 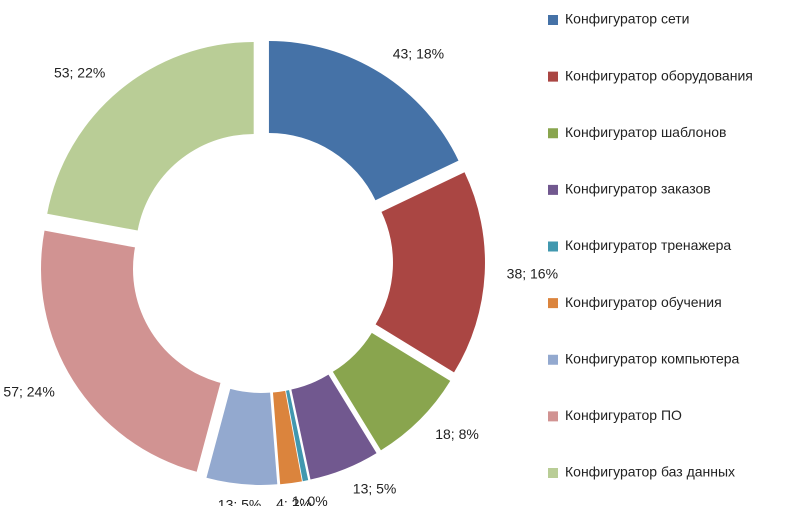 I want to click on legend-label: Конфигуратор заказов, so click(x=638, y=189).